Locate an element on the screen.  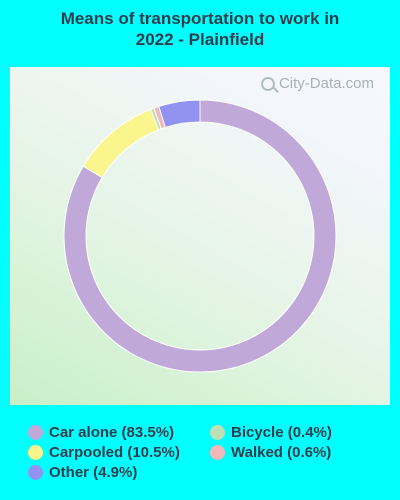
legend-item-other: Other (4.9%) is located at coordinates (82, 472).